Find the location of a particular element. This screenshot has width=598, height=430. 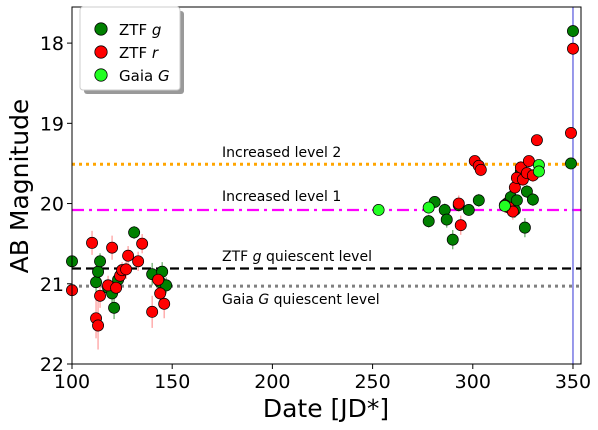

y-tick-label: 19 is located at coordinates (52, 124).